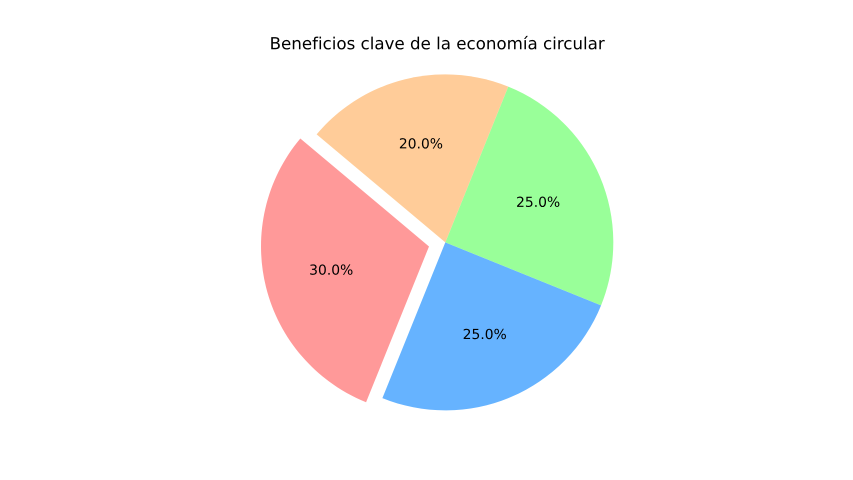 The width and height of the screenshot is (853, 480). What do you see at coordinates (421, 143) in the screenshot?
I see `data-label: 20.0%` at bounding box center [421, 143].